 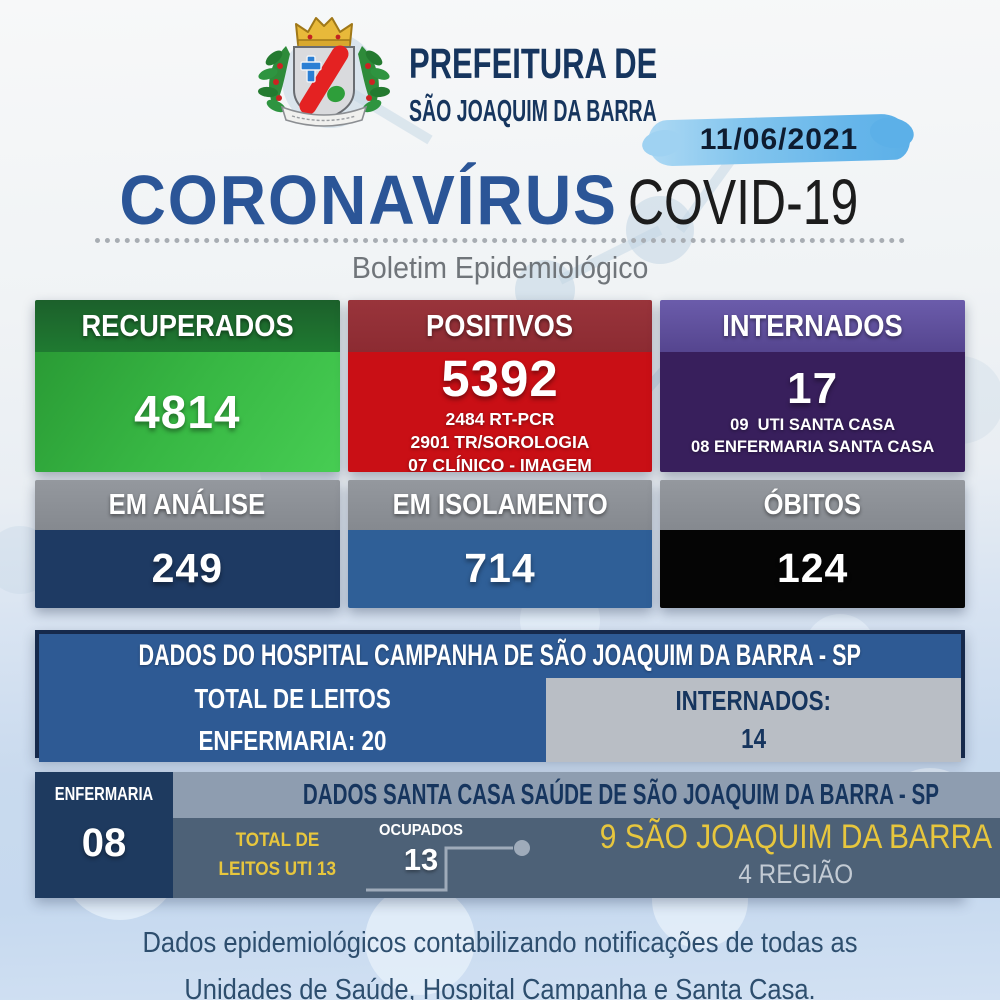 I want to click on uti-beds-block: TOTAL DE LEITOS UTI 13, so click(x=277, y=855).